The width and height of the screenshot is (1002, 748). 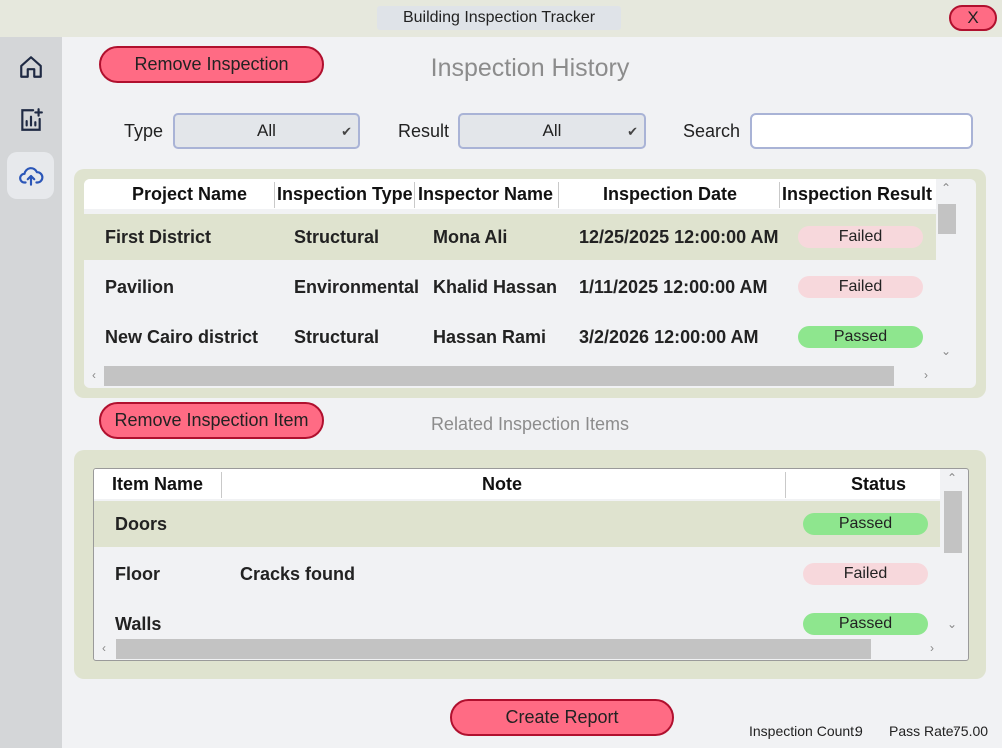 I want to click on cloud-upload-icon, so click(x=30, y=176).